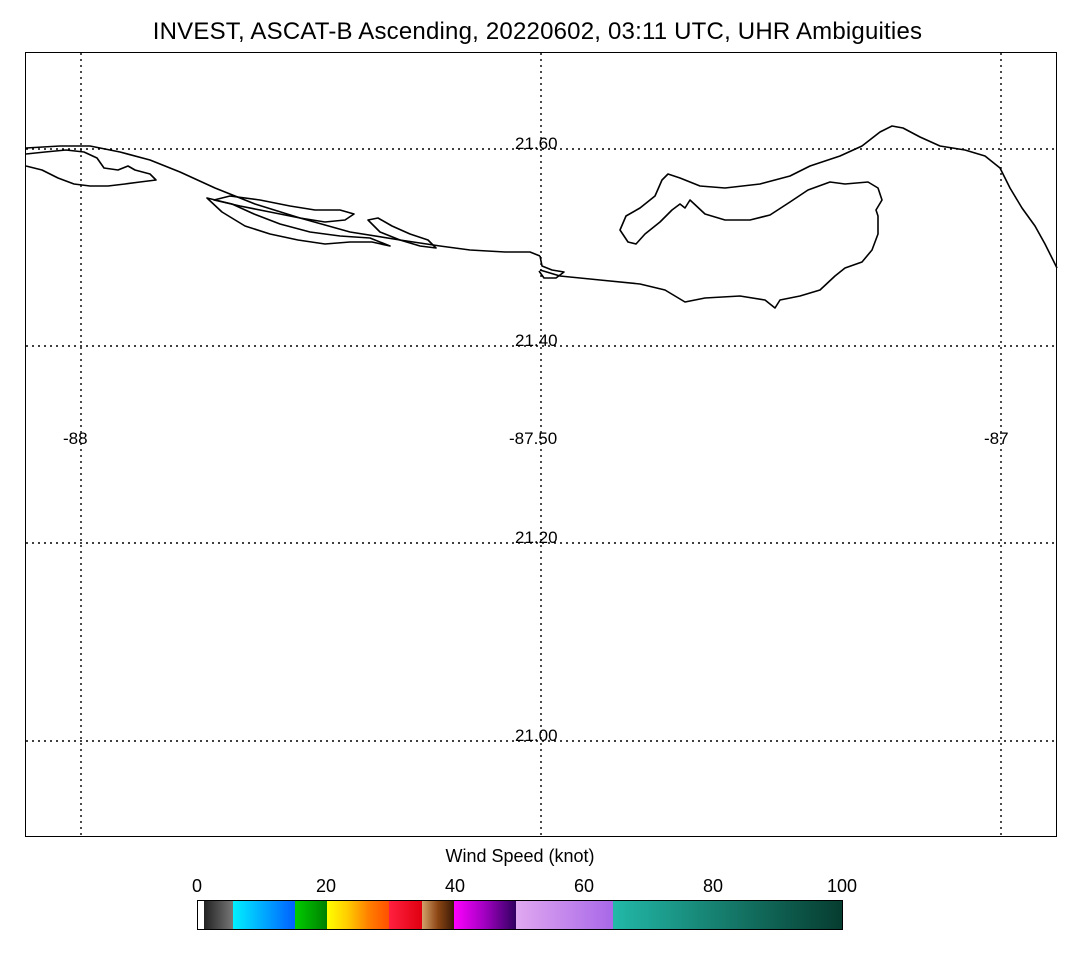 The width and height of the screenshot is (1075, 955). What do you see at coordinates (713, 886) in the screenshot?
I see `colorbar-tick-80: 80` at bounding box center [713, 886].